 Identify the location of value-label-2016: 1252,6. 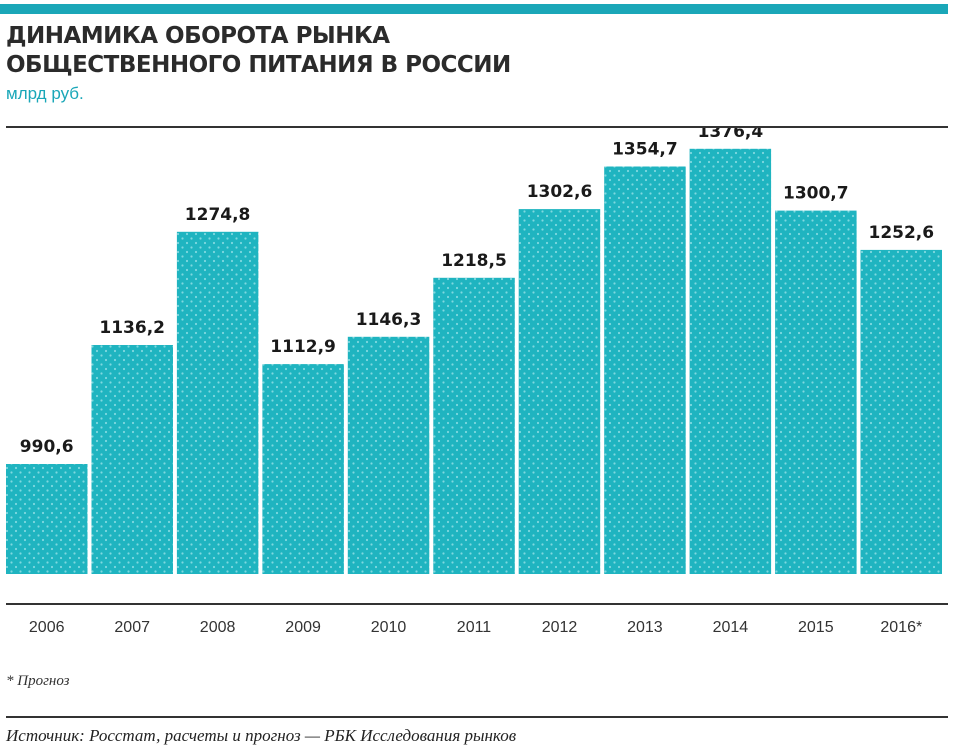
(901, 233).